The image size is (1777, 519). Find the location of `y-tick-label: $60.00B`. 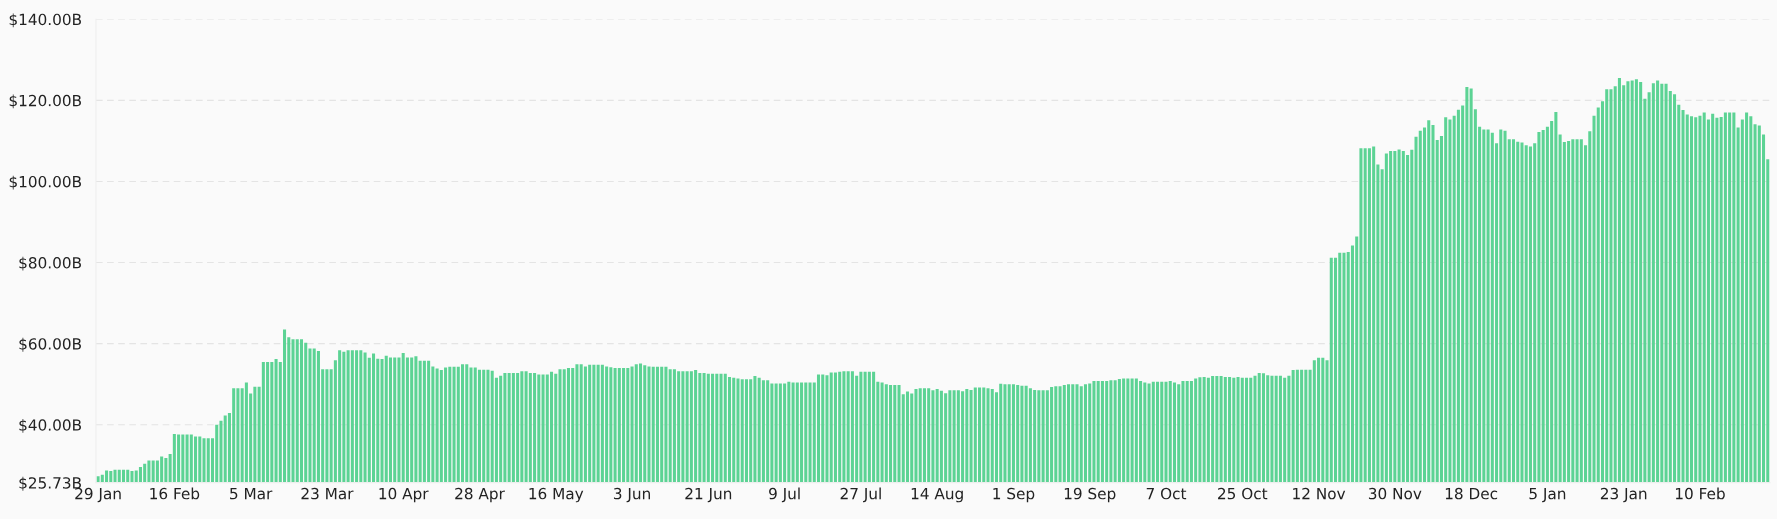

y-tick-label: $60.00B is located at coordinates (50, 344).